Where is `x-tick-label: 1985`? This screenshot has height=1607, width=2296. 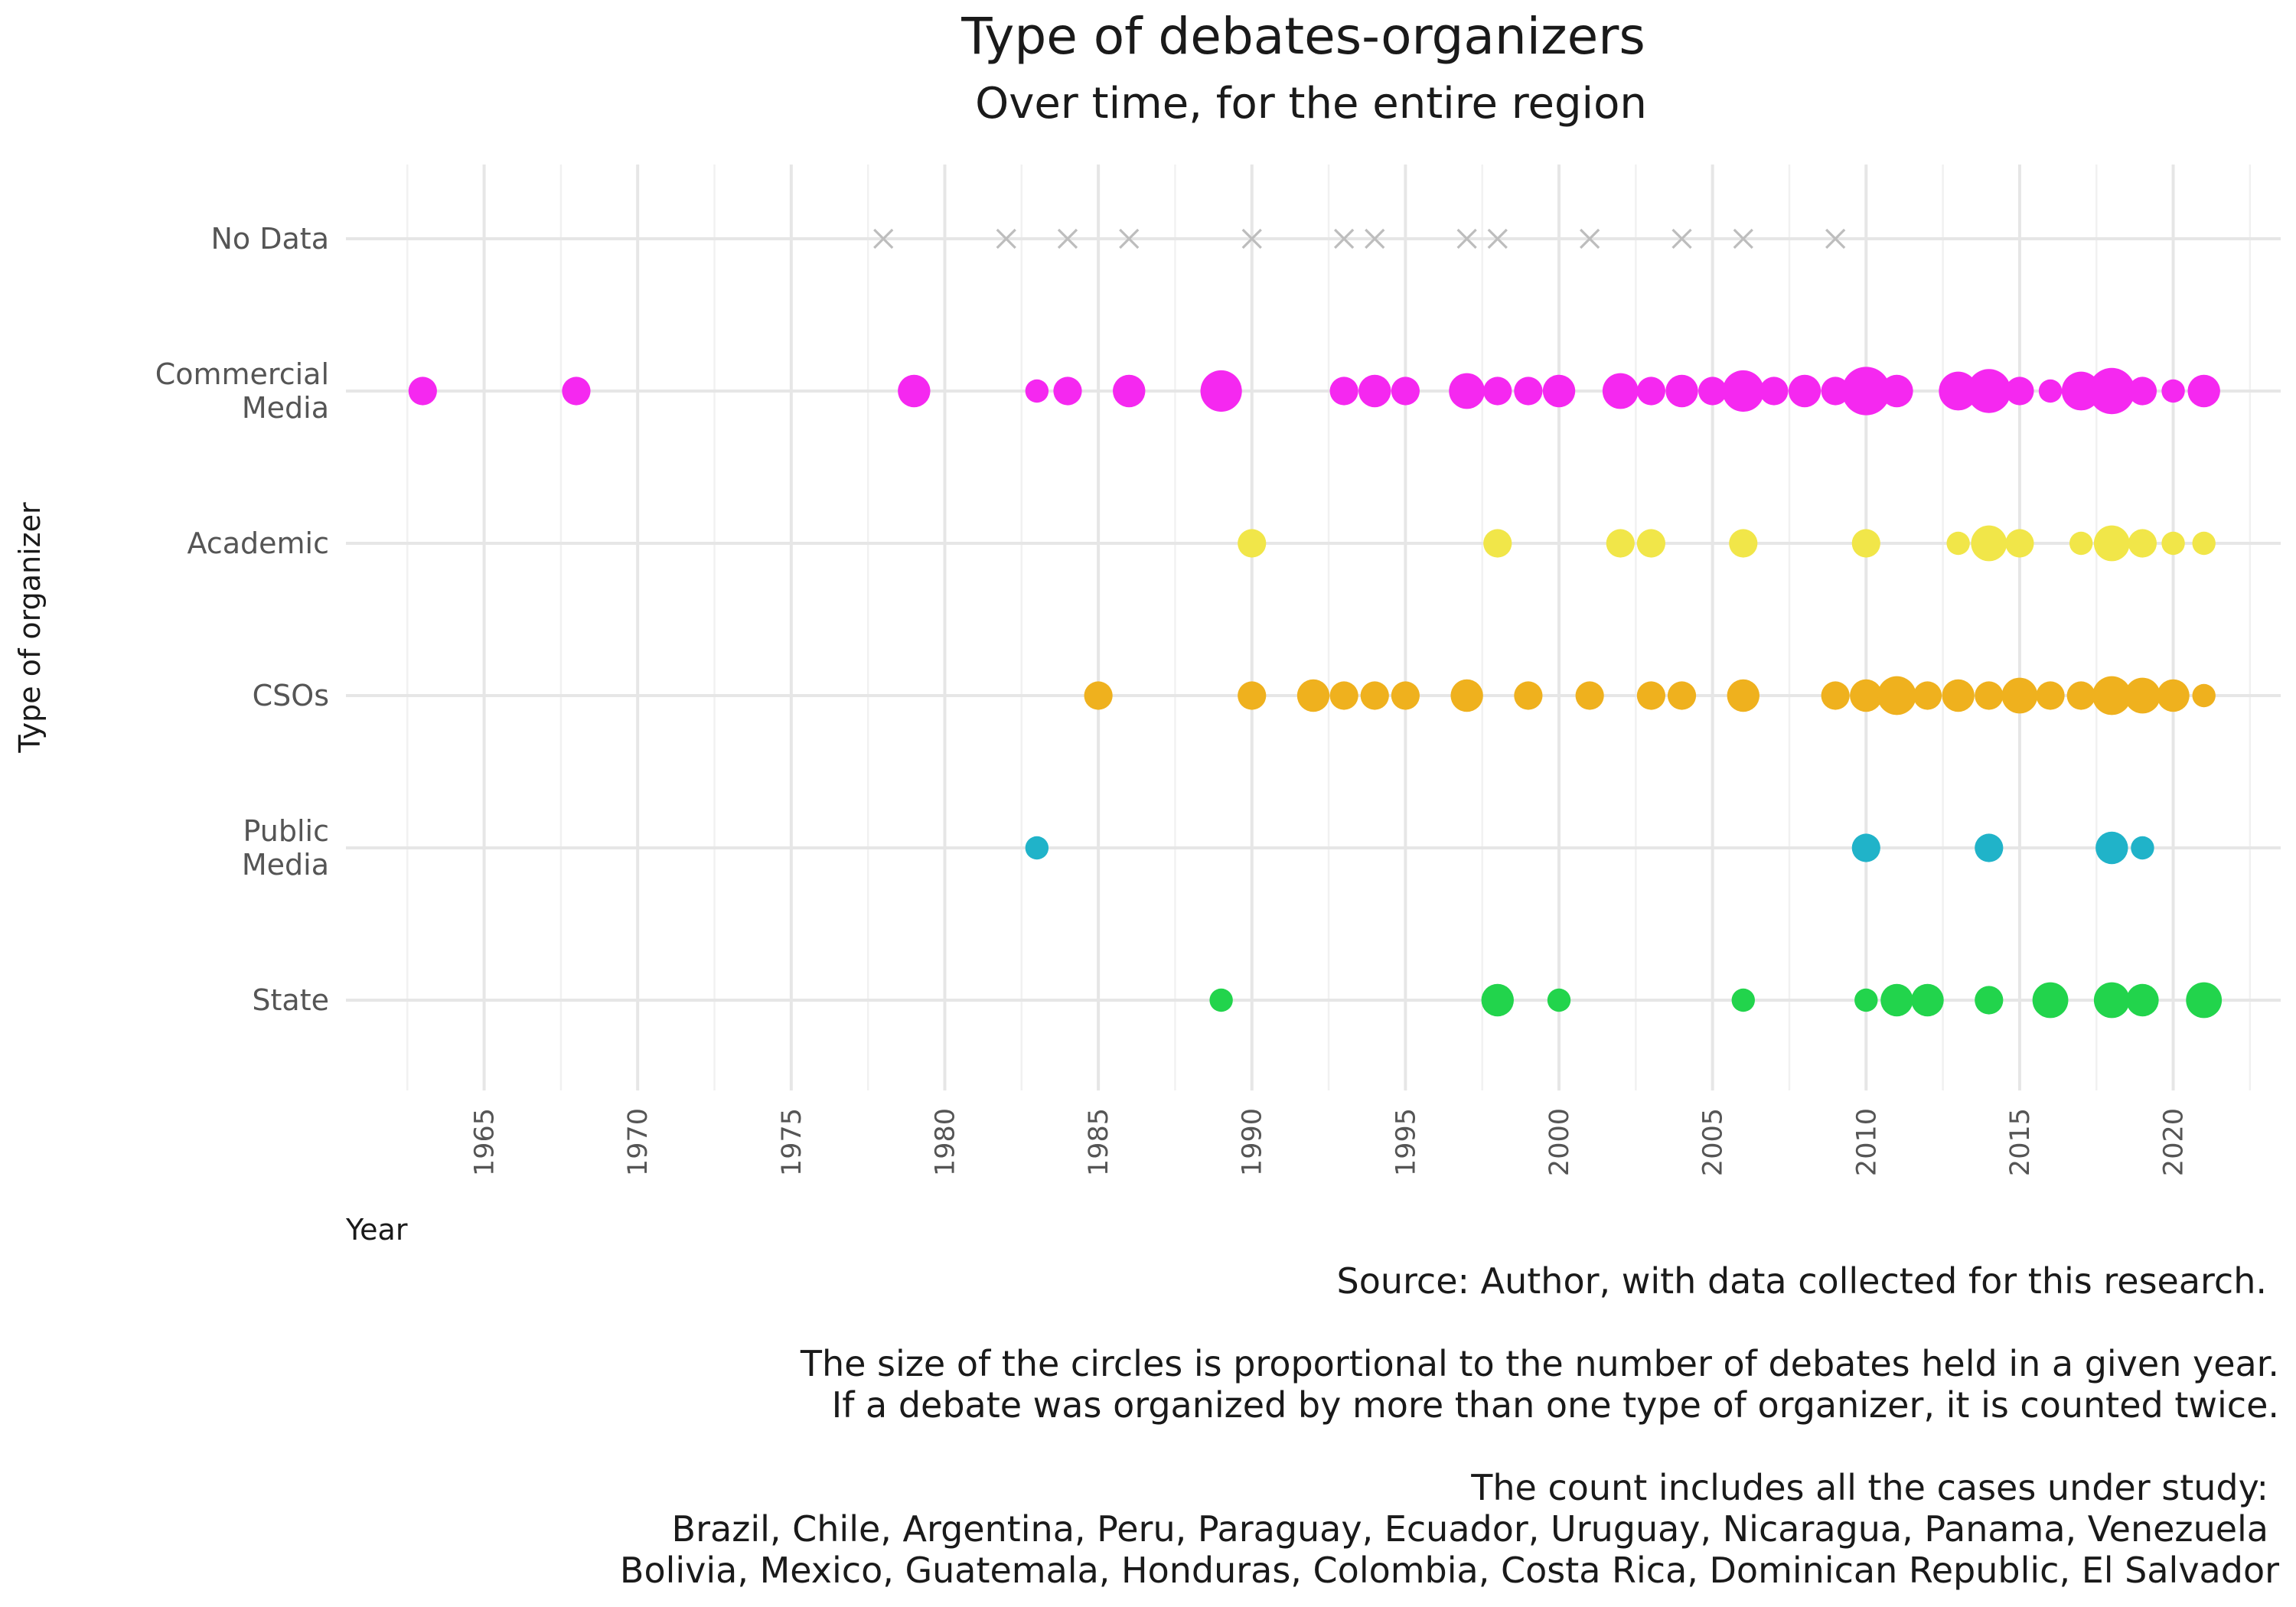 x-tick-label: 1985 is located at coordinates (1099, 1142).